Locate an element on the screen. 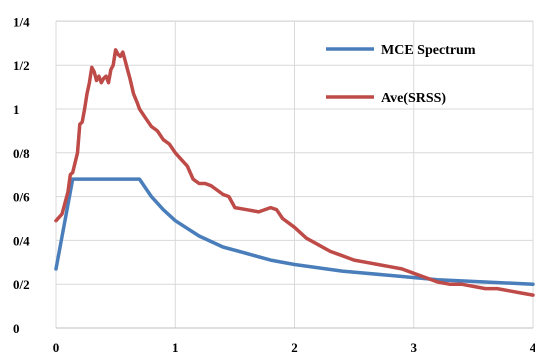 The height and width of the screenshot is (358, 535). x-tick-label: 0 is located at coordinates (56, 347).